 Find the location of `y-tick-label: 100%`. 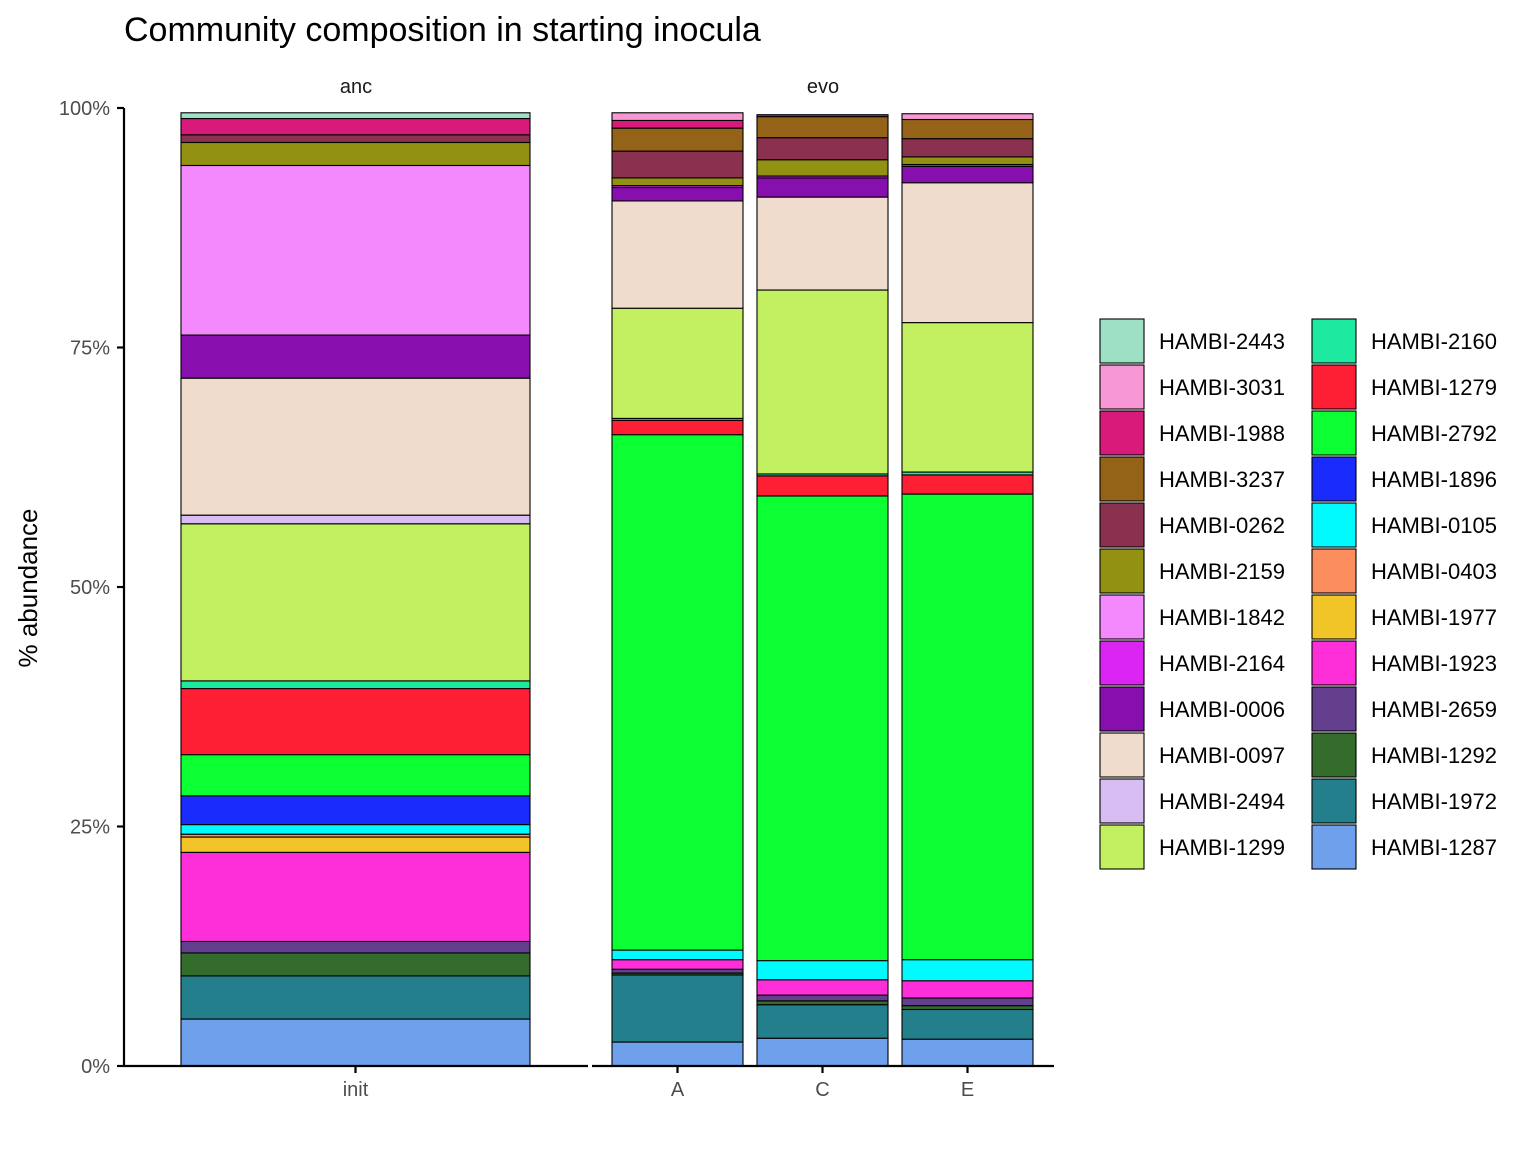

y-tick-label: 100% is located at coordinates (84, 109).